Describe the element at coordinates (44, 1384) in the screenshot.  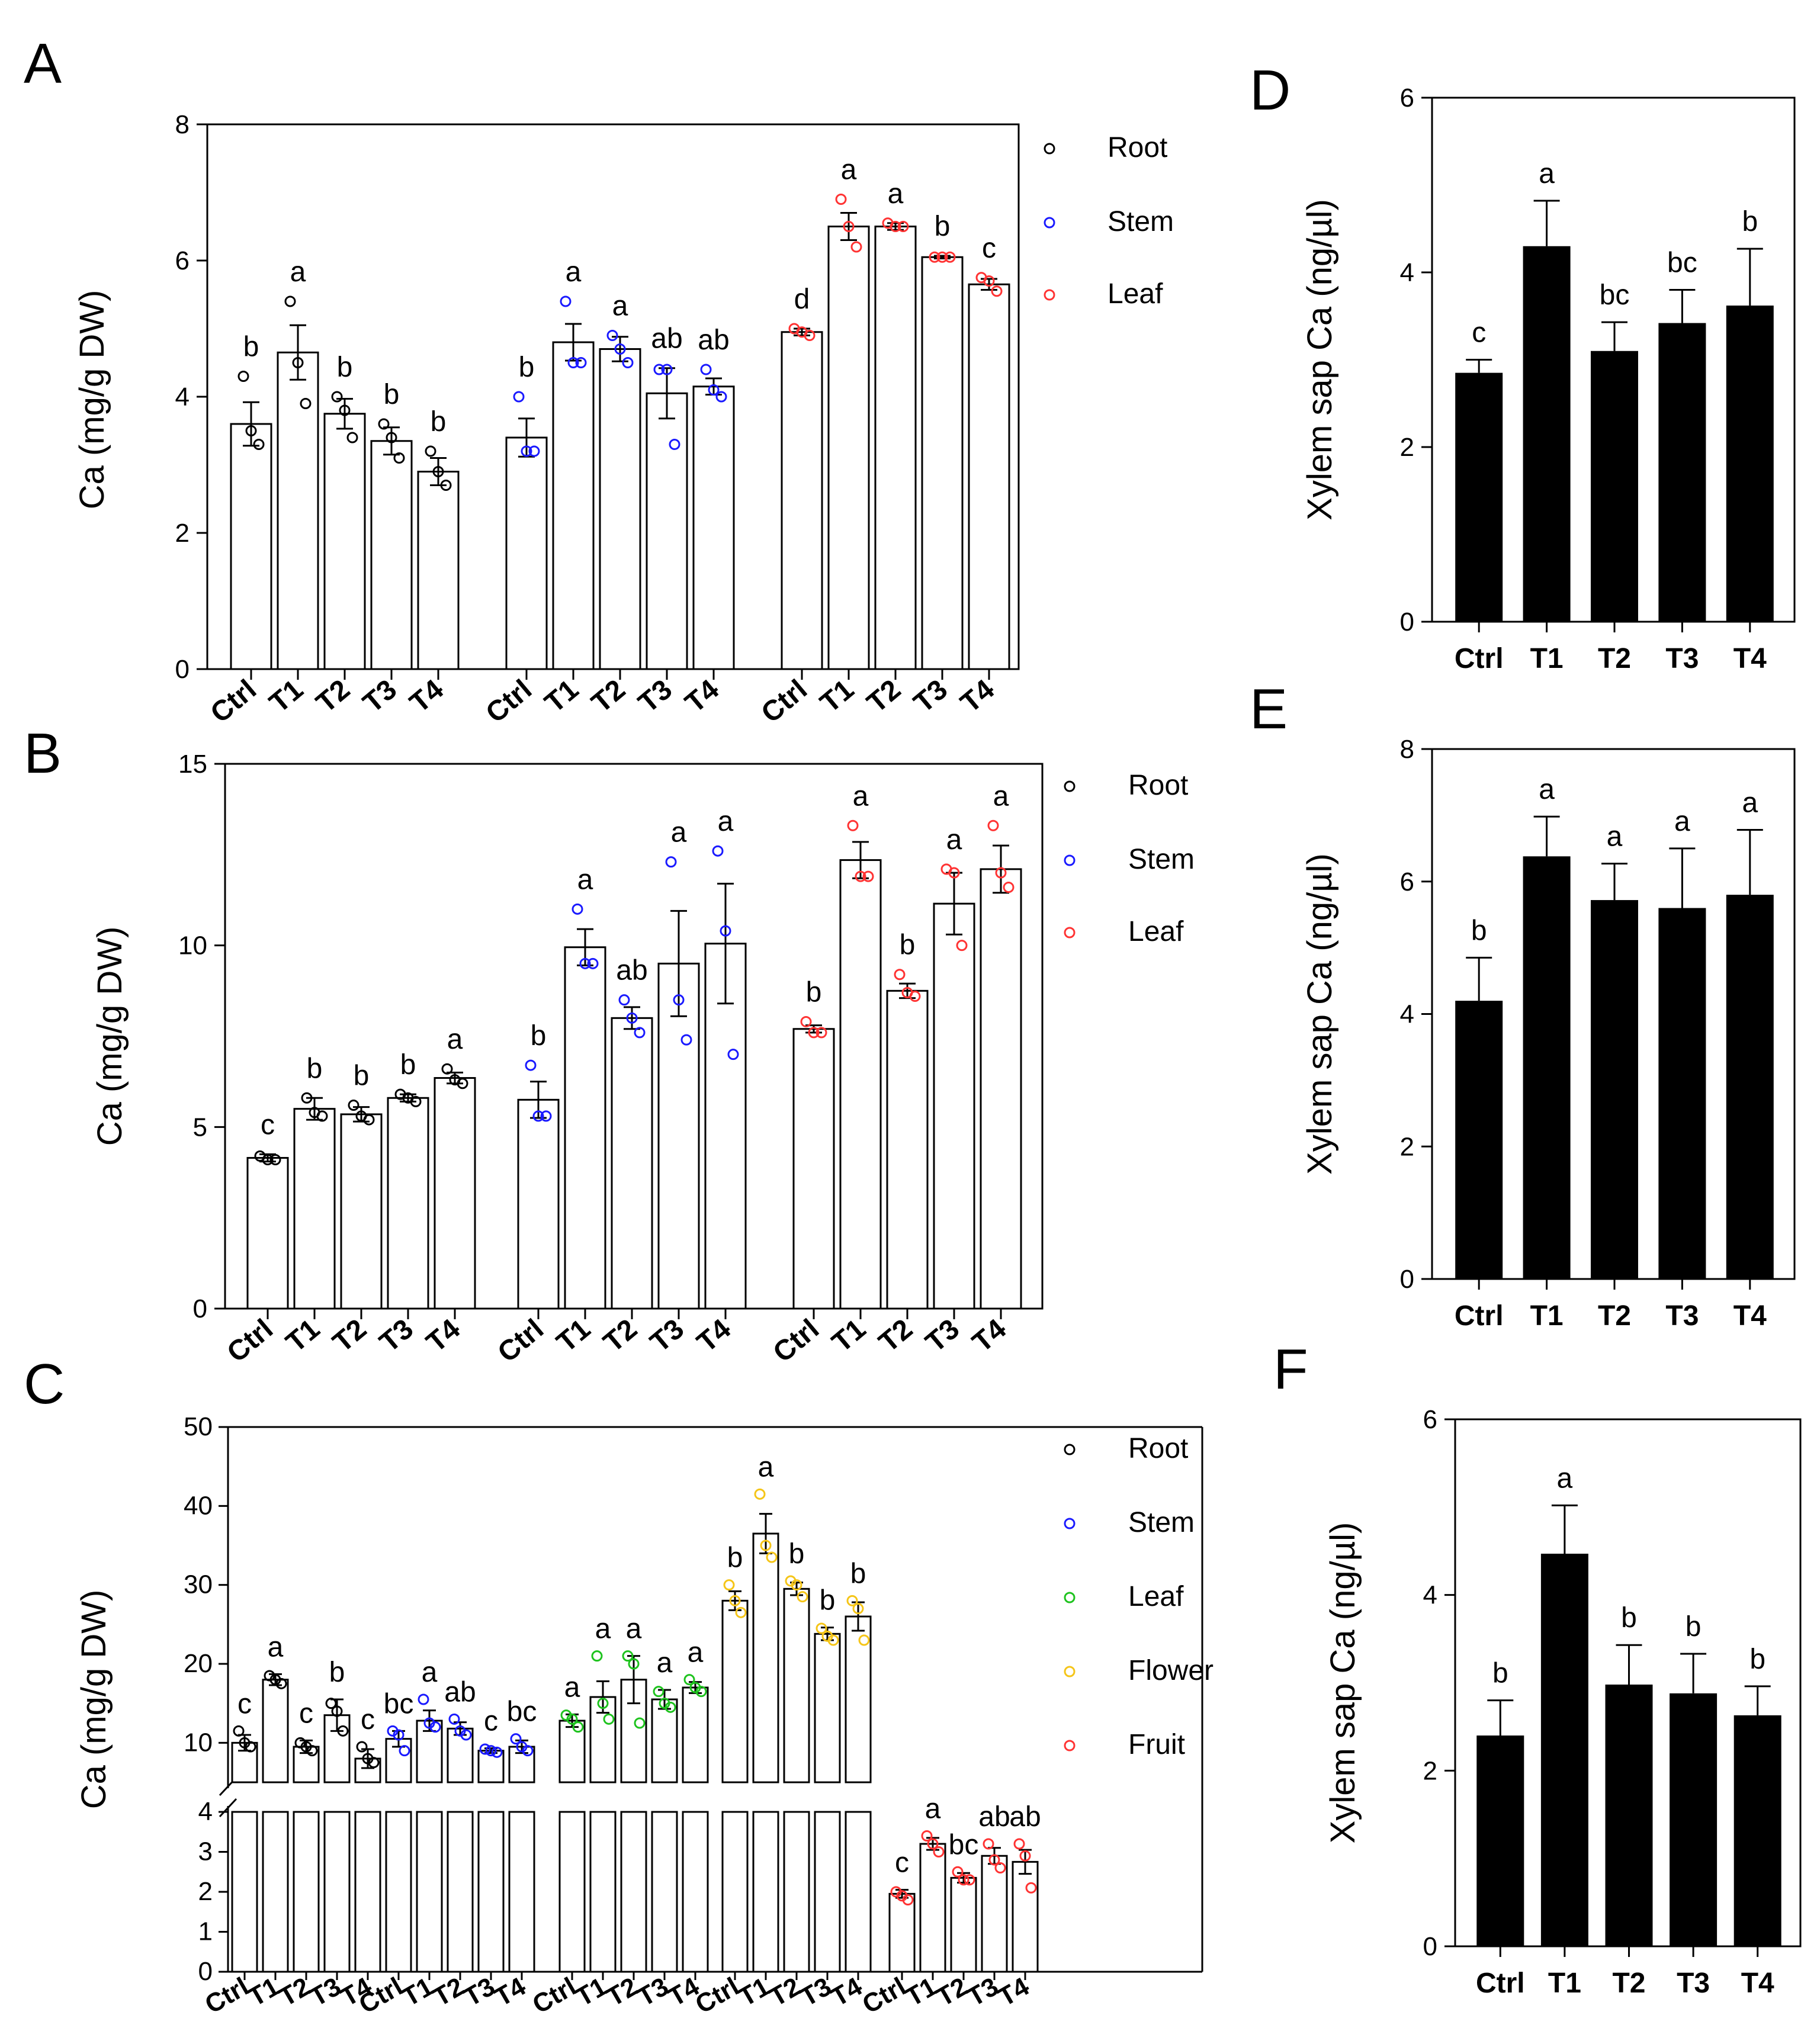
I see `panel-label-C: C` at that location.